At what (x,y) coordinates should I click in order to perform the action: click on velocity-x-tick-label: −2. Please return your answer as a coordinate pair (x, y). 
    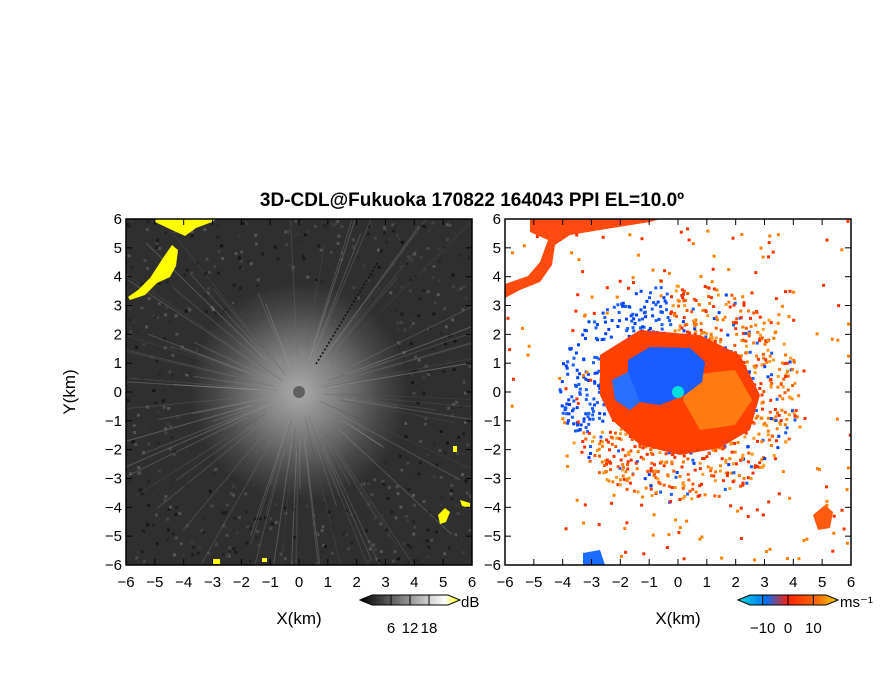
    Looking at the image, I should click on (620, 582).